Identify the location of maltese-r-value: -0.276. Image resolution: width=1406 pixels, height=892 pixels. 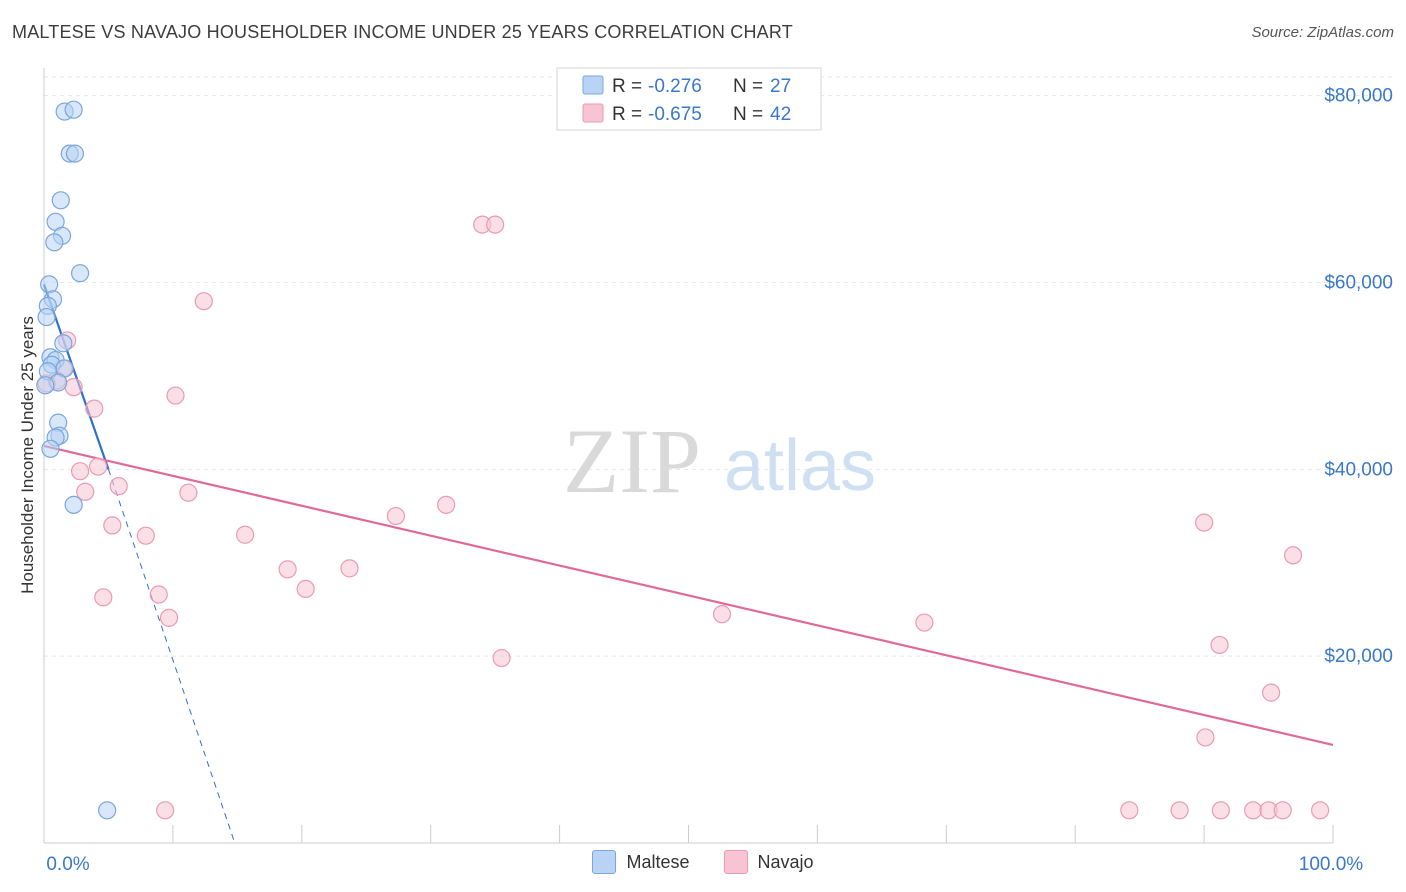
(675, 86).